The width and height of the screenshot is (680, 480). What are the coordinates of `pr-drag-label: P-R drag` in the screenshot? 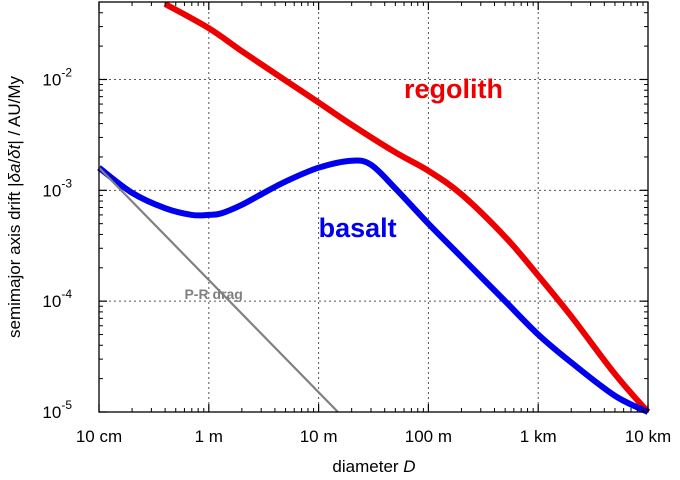 It's located at (213, 294).